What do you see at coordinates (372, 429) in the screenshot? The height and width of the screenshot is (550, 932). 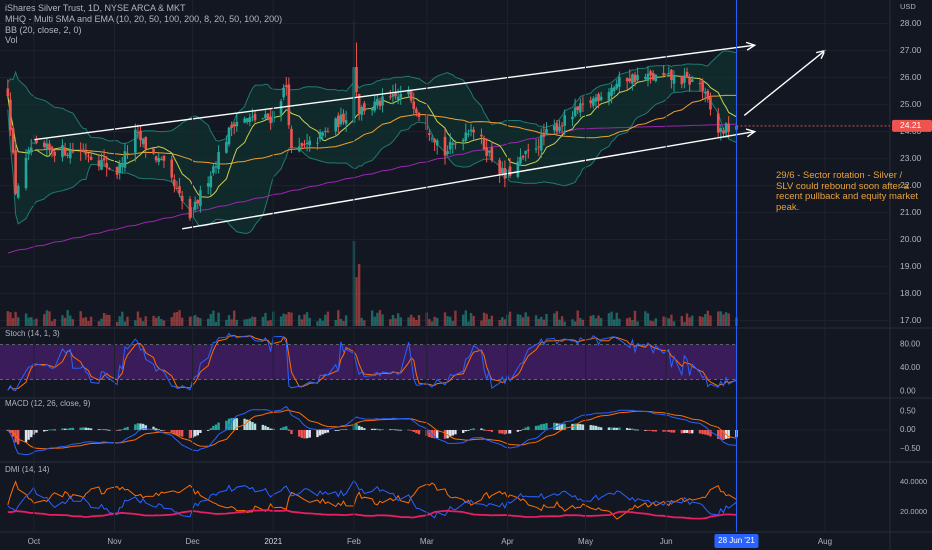 I see `macd-signal-line` at bounding box center [372, 429].